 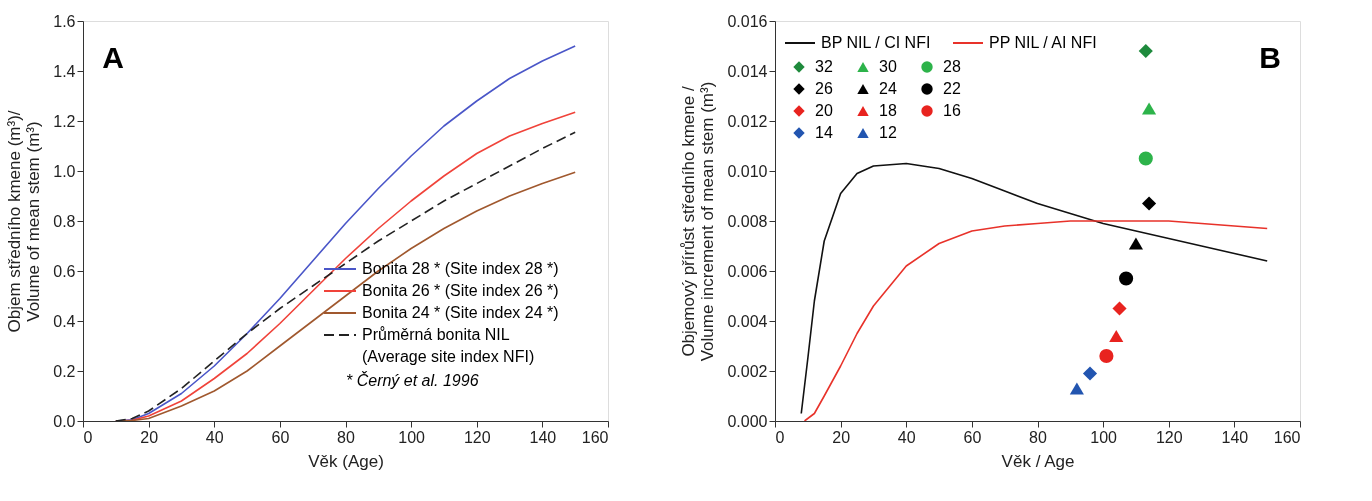 I want to click on legend-label: 22, so click(x=952, y=88).